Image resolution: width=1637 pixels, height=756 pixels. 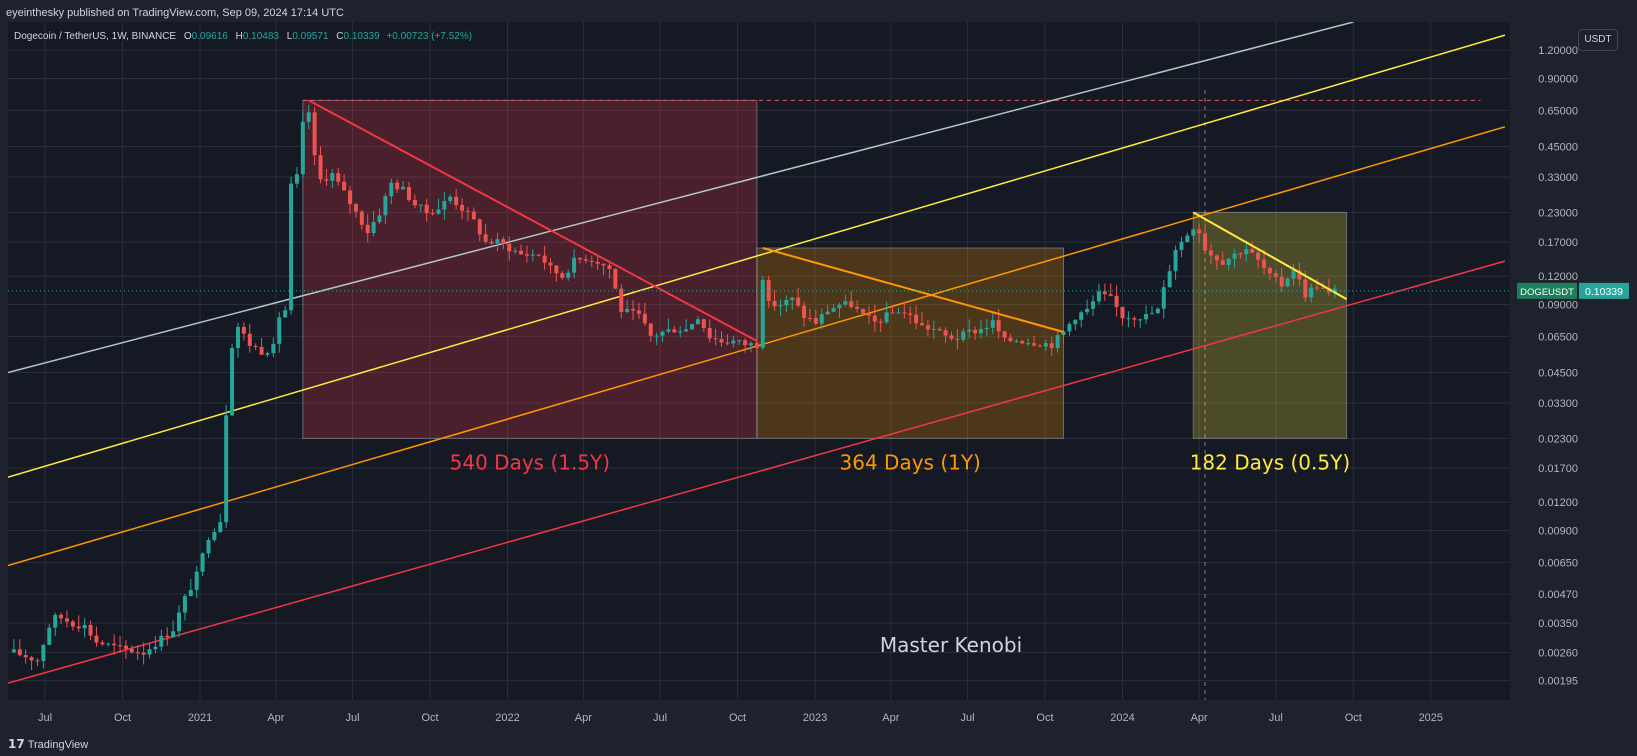 What do you see at coordinates (1558, 595) in the screenshot?
I see `y-tick-label: 0.00470` at bounding box center [1558, 595].